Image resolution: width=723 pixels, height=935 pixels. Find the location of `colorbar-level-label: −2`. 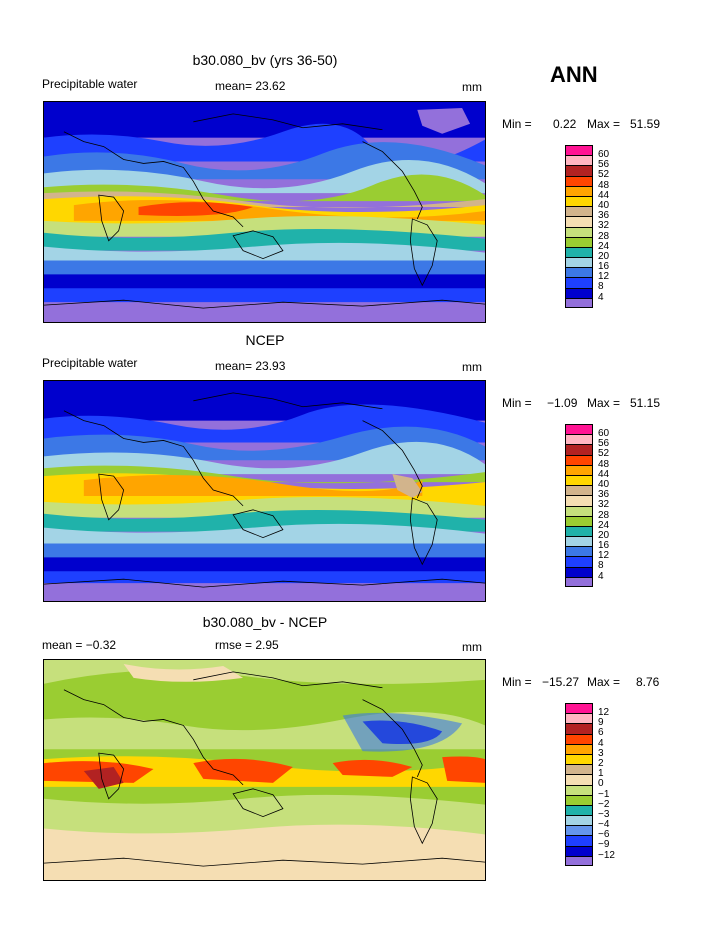

colorbar-level-label: −2 is located at coordinates (604, 804).